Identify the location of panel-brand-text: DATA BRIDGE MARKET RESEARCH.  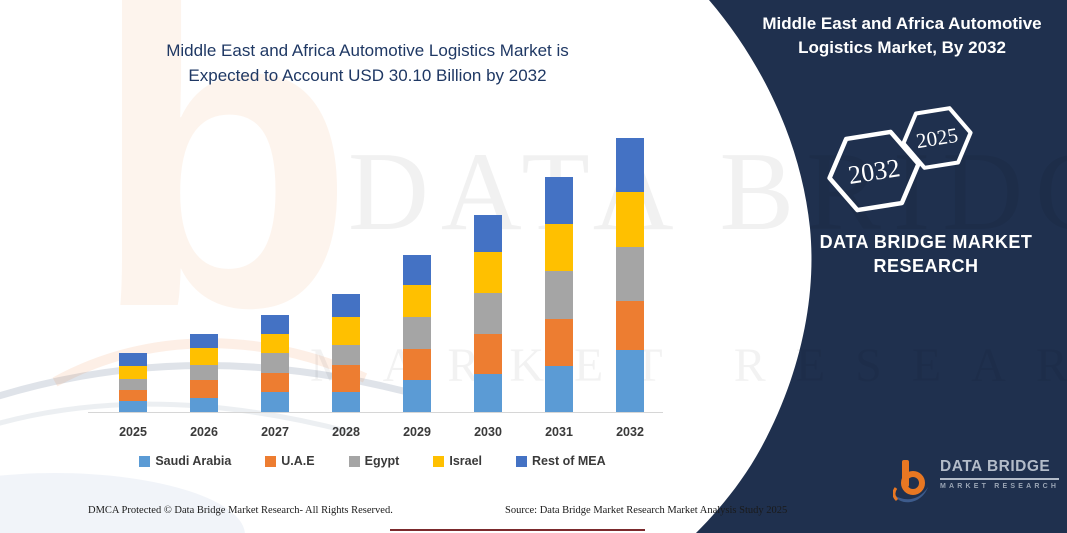
(926, 254).